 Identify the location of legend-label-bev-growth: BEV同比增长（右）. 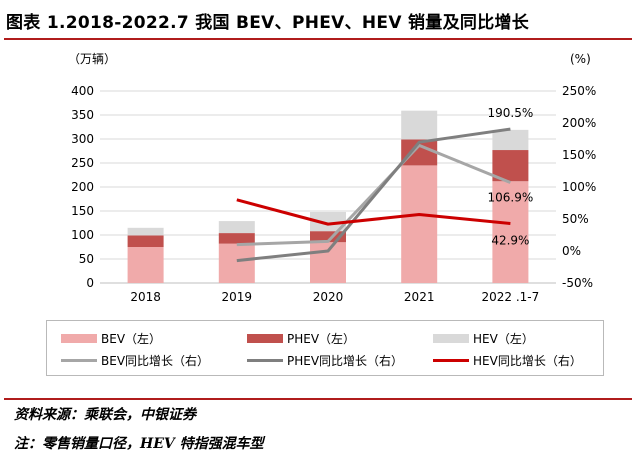
(155, 360).